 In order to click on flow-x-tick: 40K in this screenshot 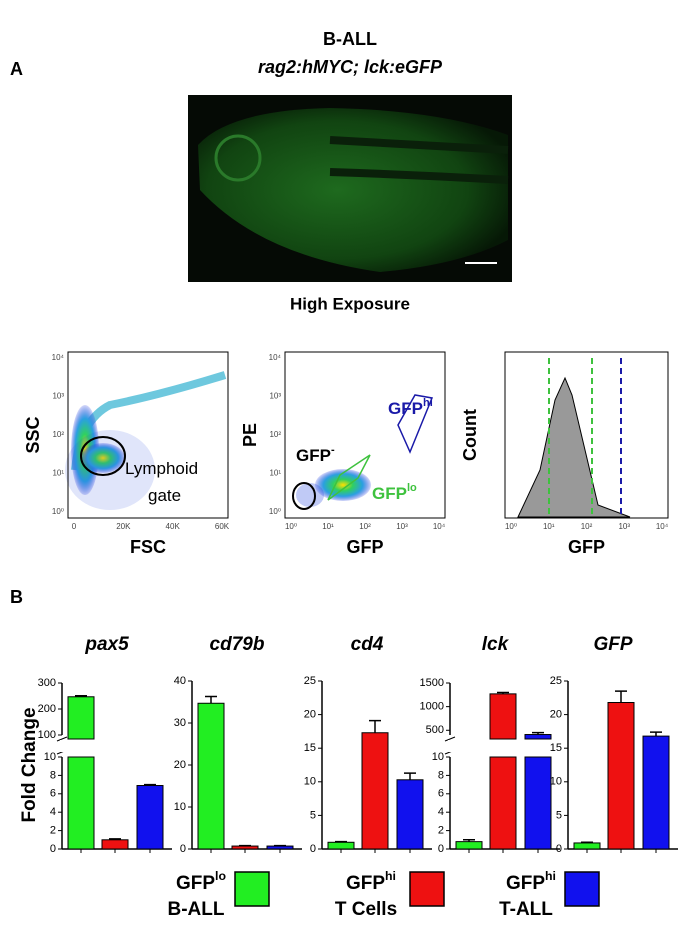, I will do `click(173, 526)`.